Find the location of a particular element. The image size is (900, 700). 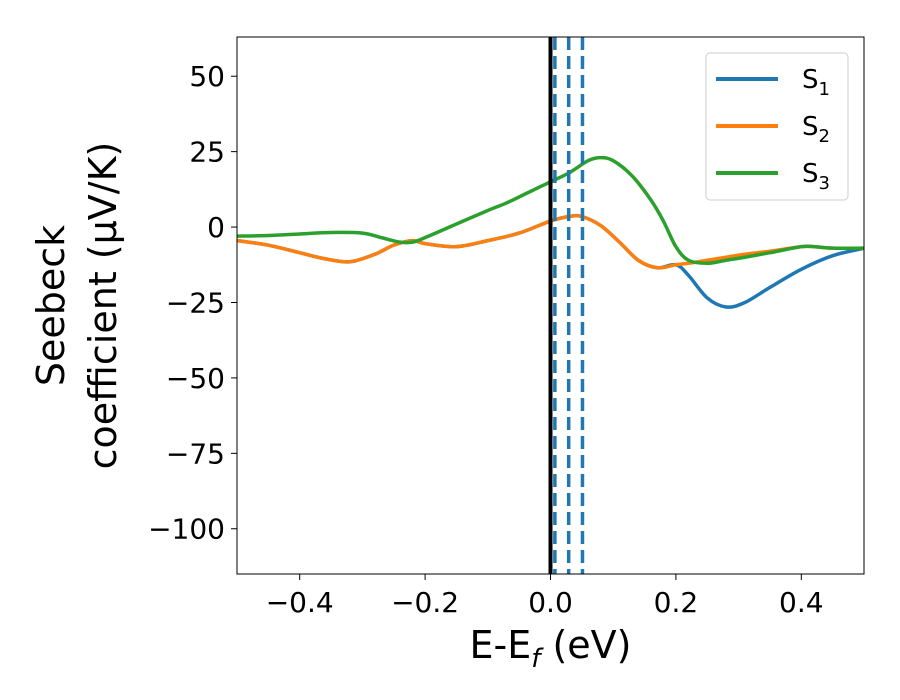

y-tick-label: −75 is located at coordinates (195, 453).